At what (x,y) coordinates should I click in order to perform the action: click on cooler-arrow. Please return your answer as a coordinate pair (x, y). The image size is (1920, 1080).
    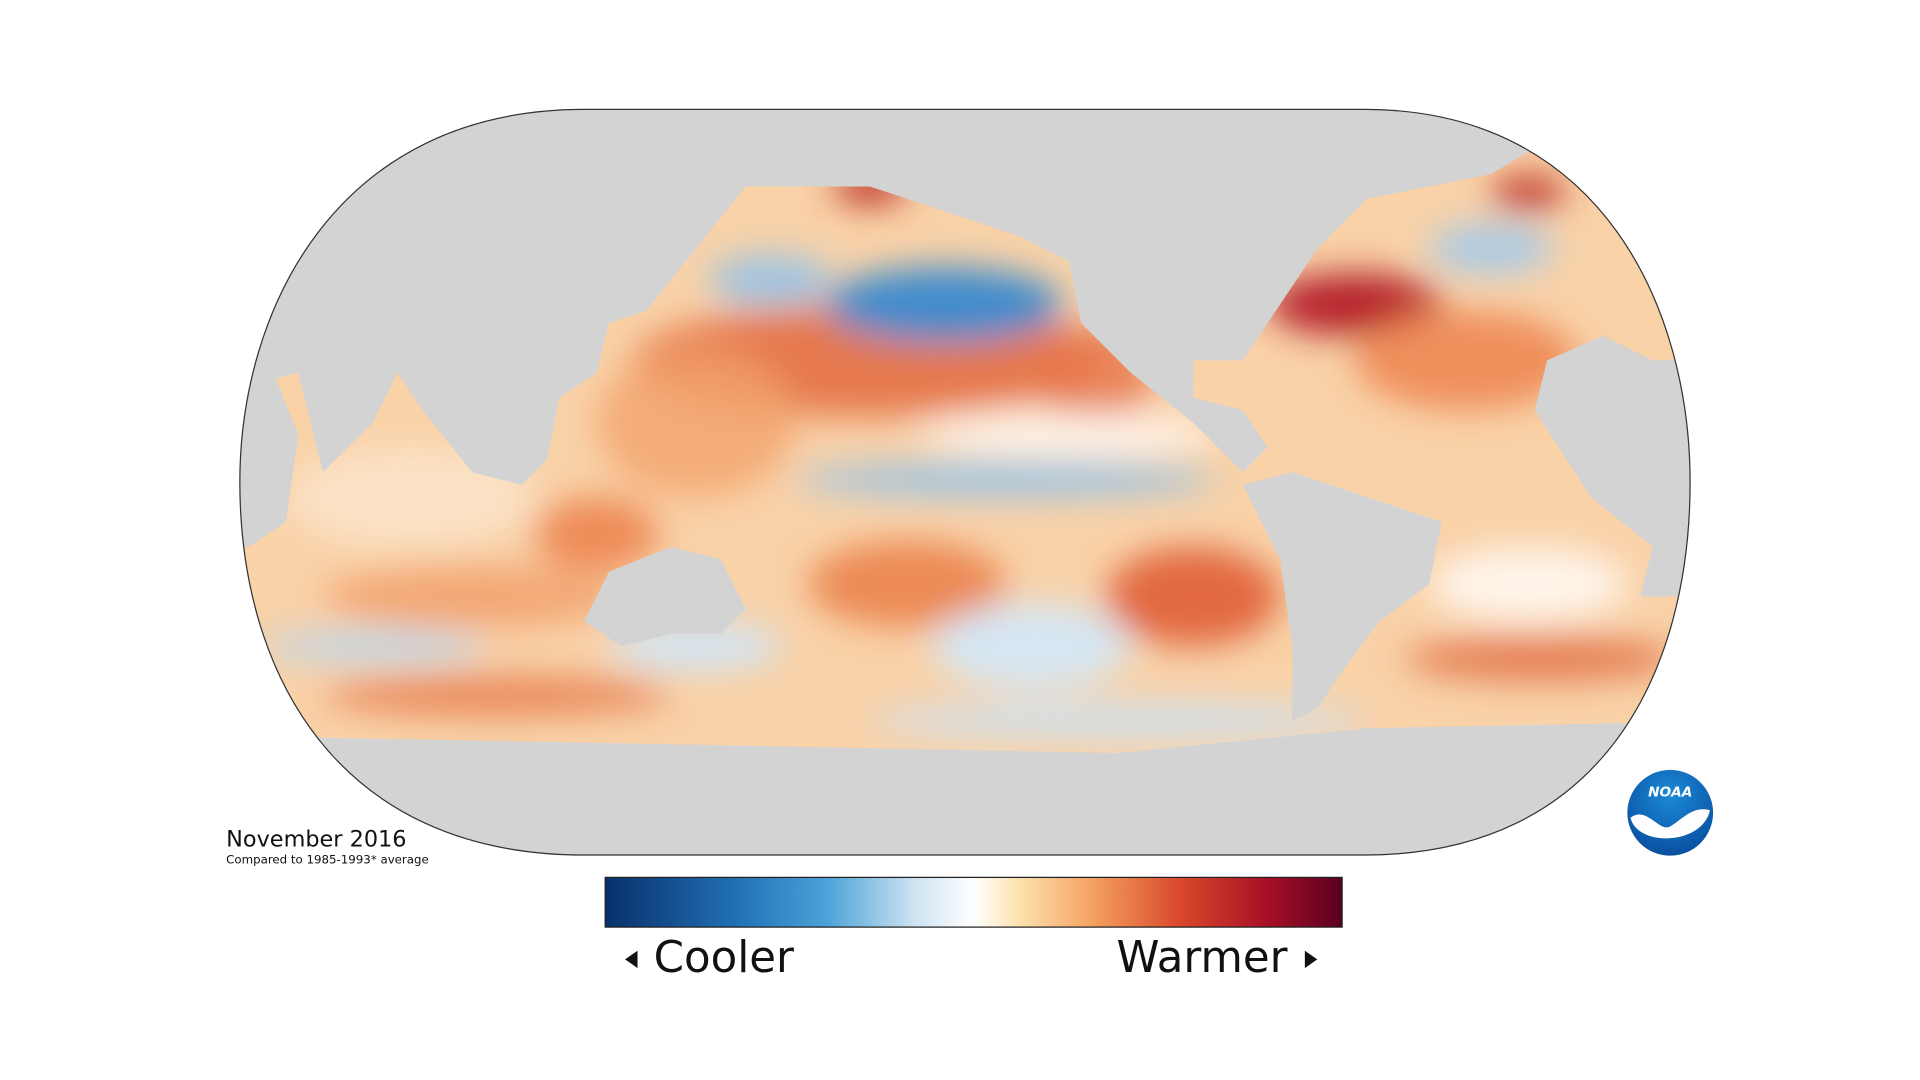
    Looking at the image, I should click on (631, 959).